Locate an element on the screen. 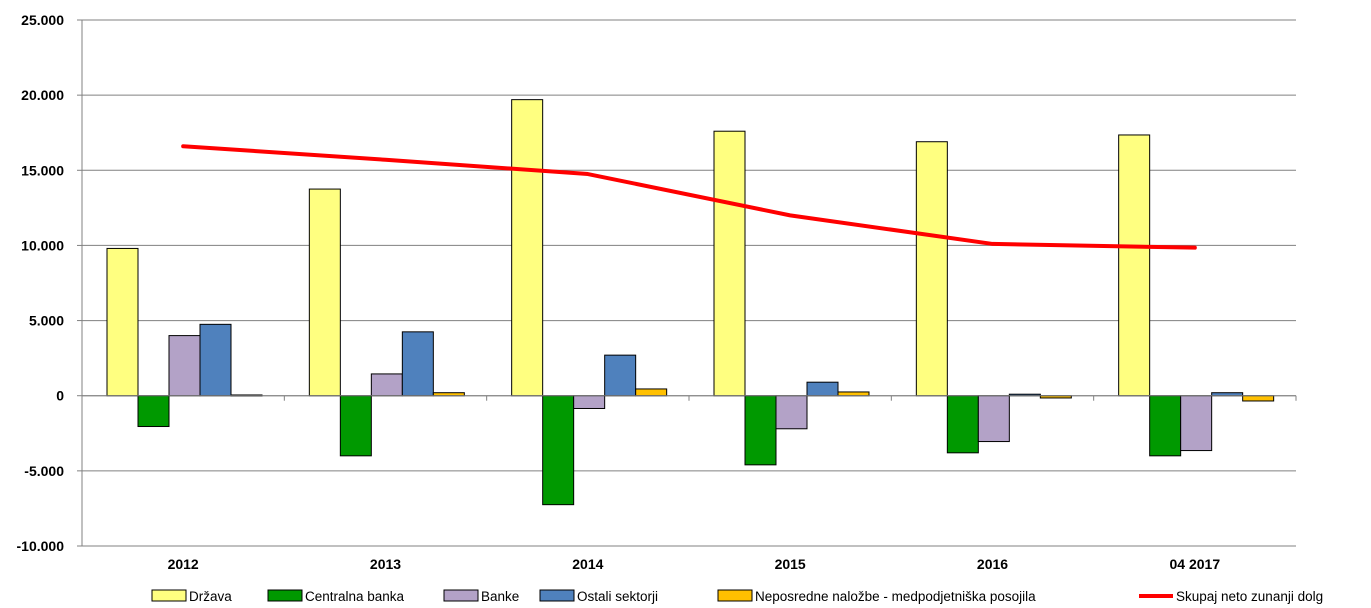  x-category-label: 2015 is located at coordinates (790, 564).